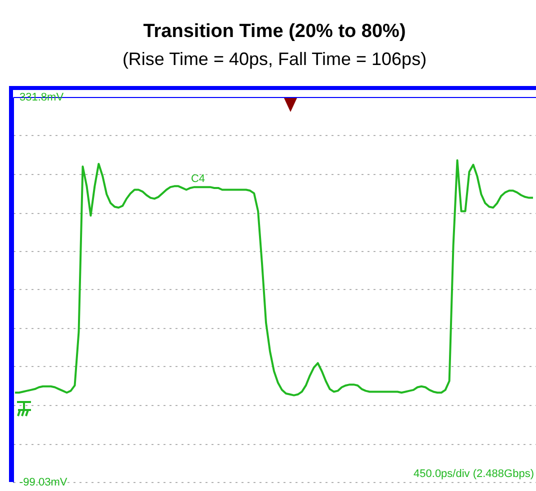 The height and width of the screenshot is (491, 536). Describe the element at coordinates (274, 59) in the screenshot. I see `chart-subtitle: (Rise Time = 40ps, Fall Time = 106ps)` at that location.